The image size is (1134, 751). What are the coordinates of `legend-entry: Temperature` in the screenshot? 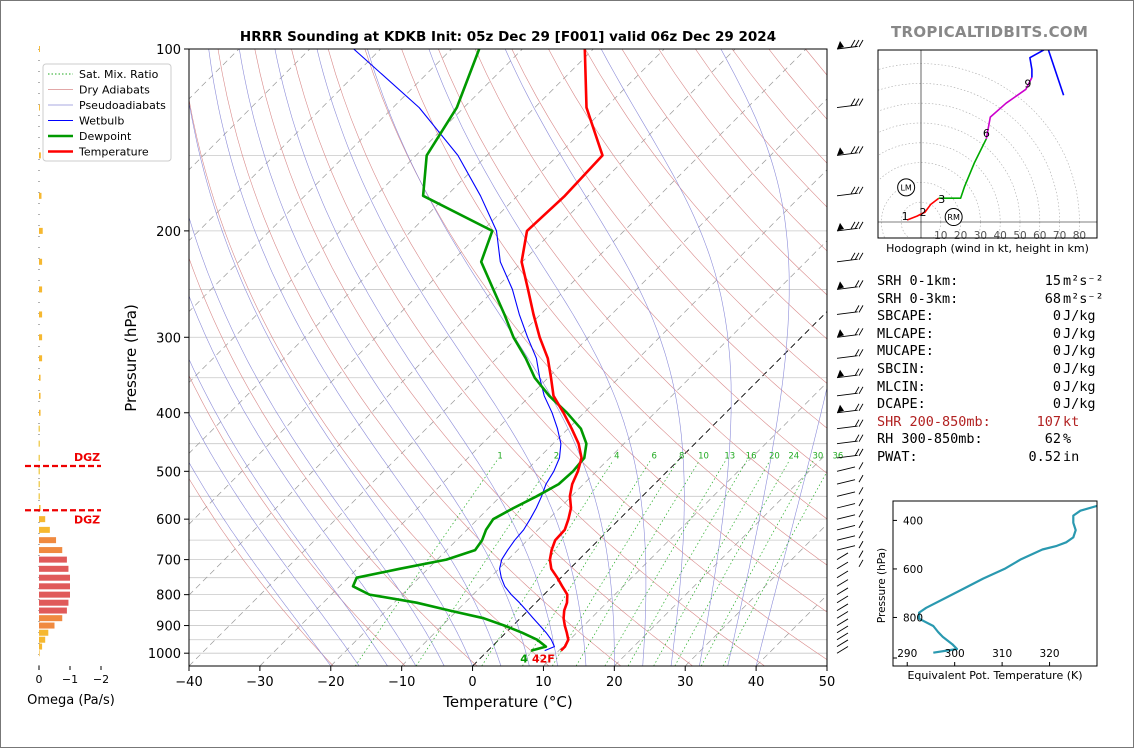 It's located at (113, 152).